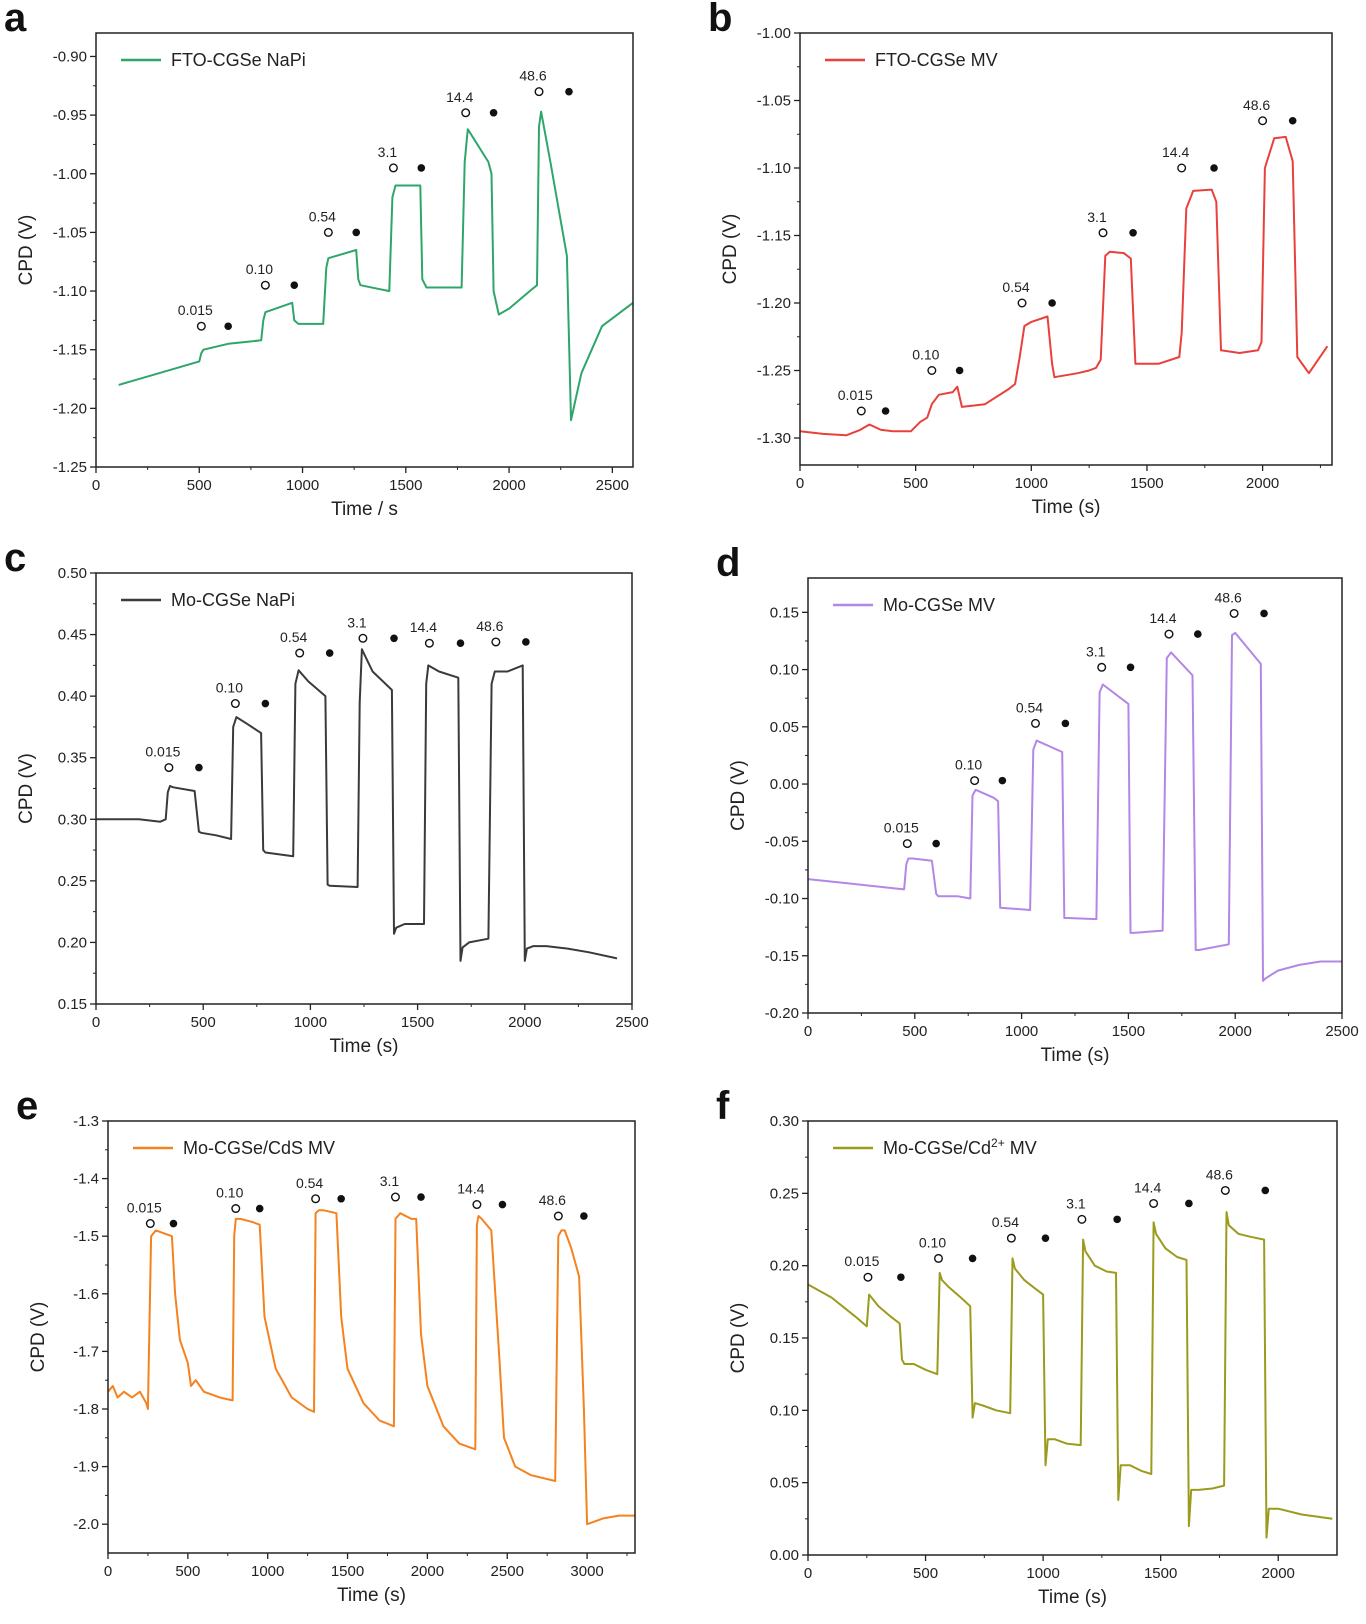  Describe the element at coordinates (86, 1179) in the screenshot. I see `y-tick-label: -1.4` at that location.